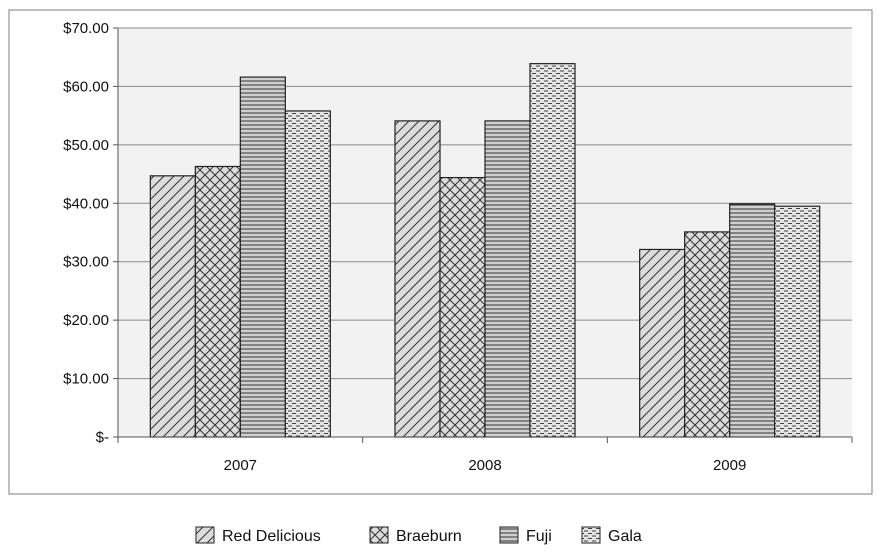 The image size is (880, 557). I want to click on legend-swatch-gala, so click(591, 535).